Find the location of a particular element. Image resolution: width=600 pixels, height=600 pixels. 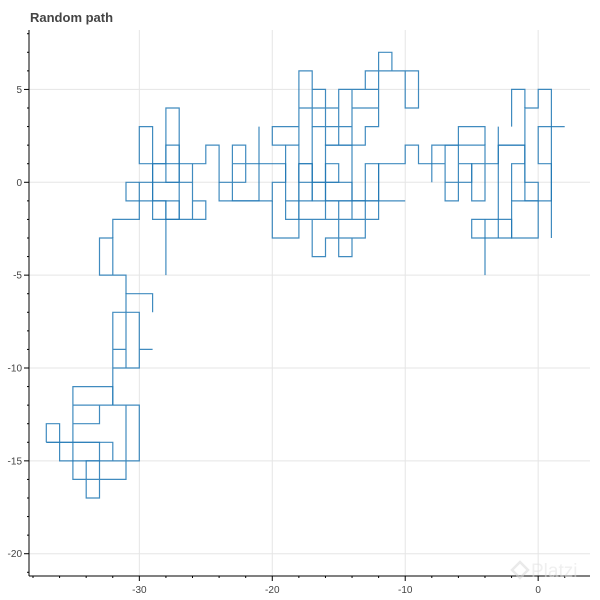

chart-title: Random path is located at coordinates (71, 17).